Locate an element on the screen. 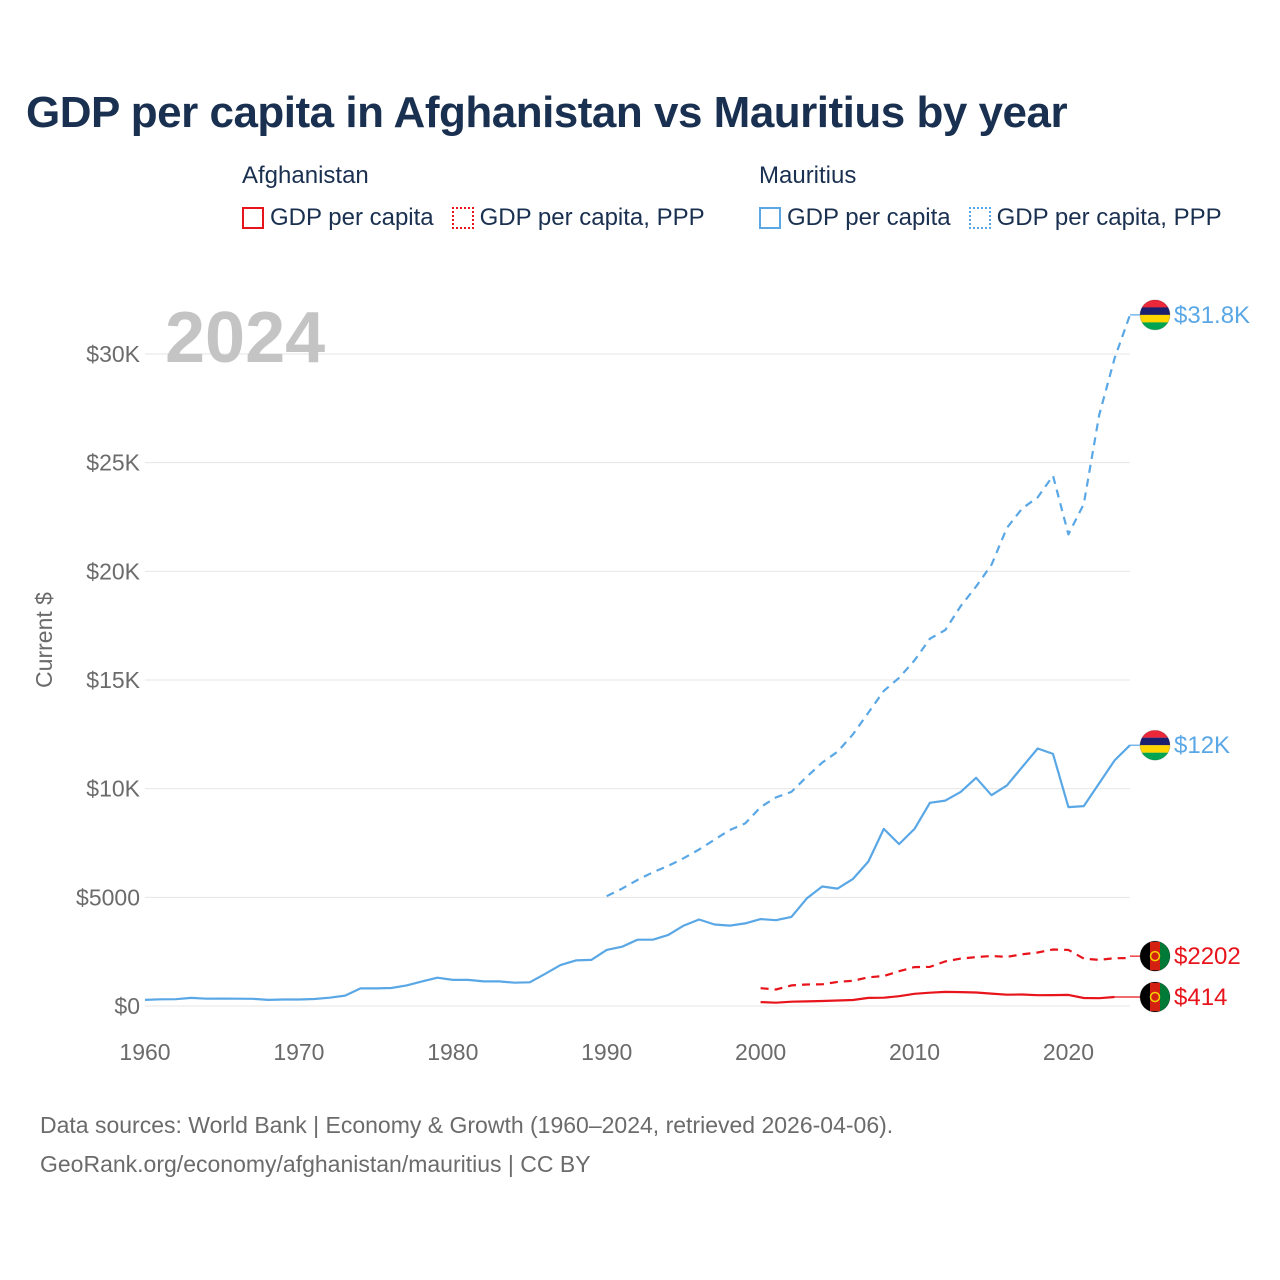 Image resolution: width=1280 pixels, height=1280 pixels. x-tick-label: 2010 is located at coordinates (914, 1052).